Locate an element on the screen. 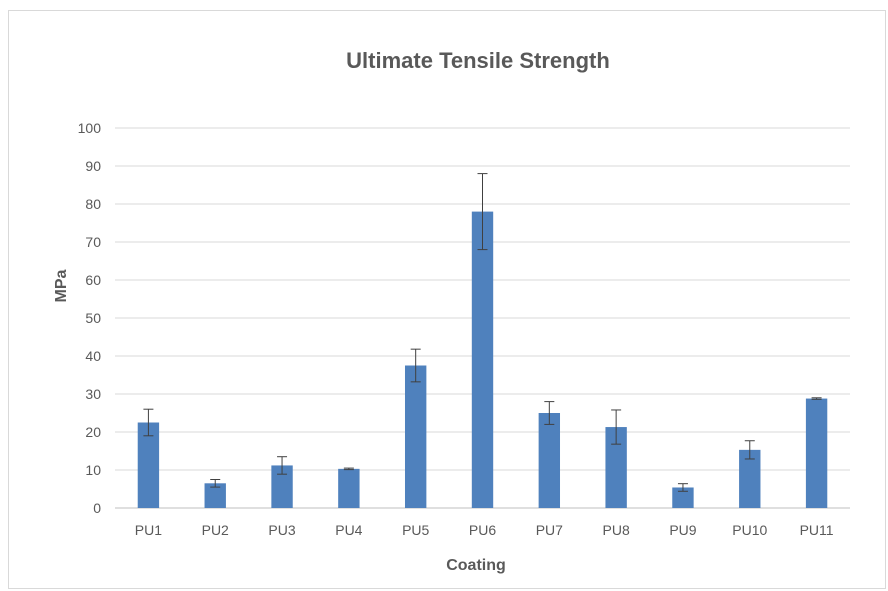  x-tick-label: PU10 is located at coordinates (749, 530).